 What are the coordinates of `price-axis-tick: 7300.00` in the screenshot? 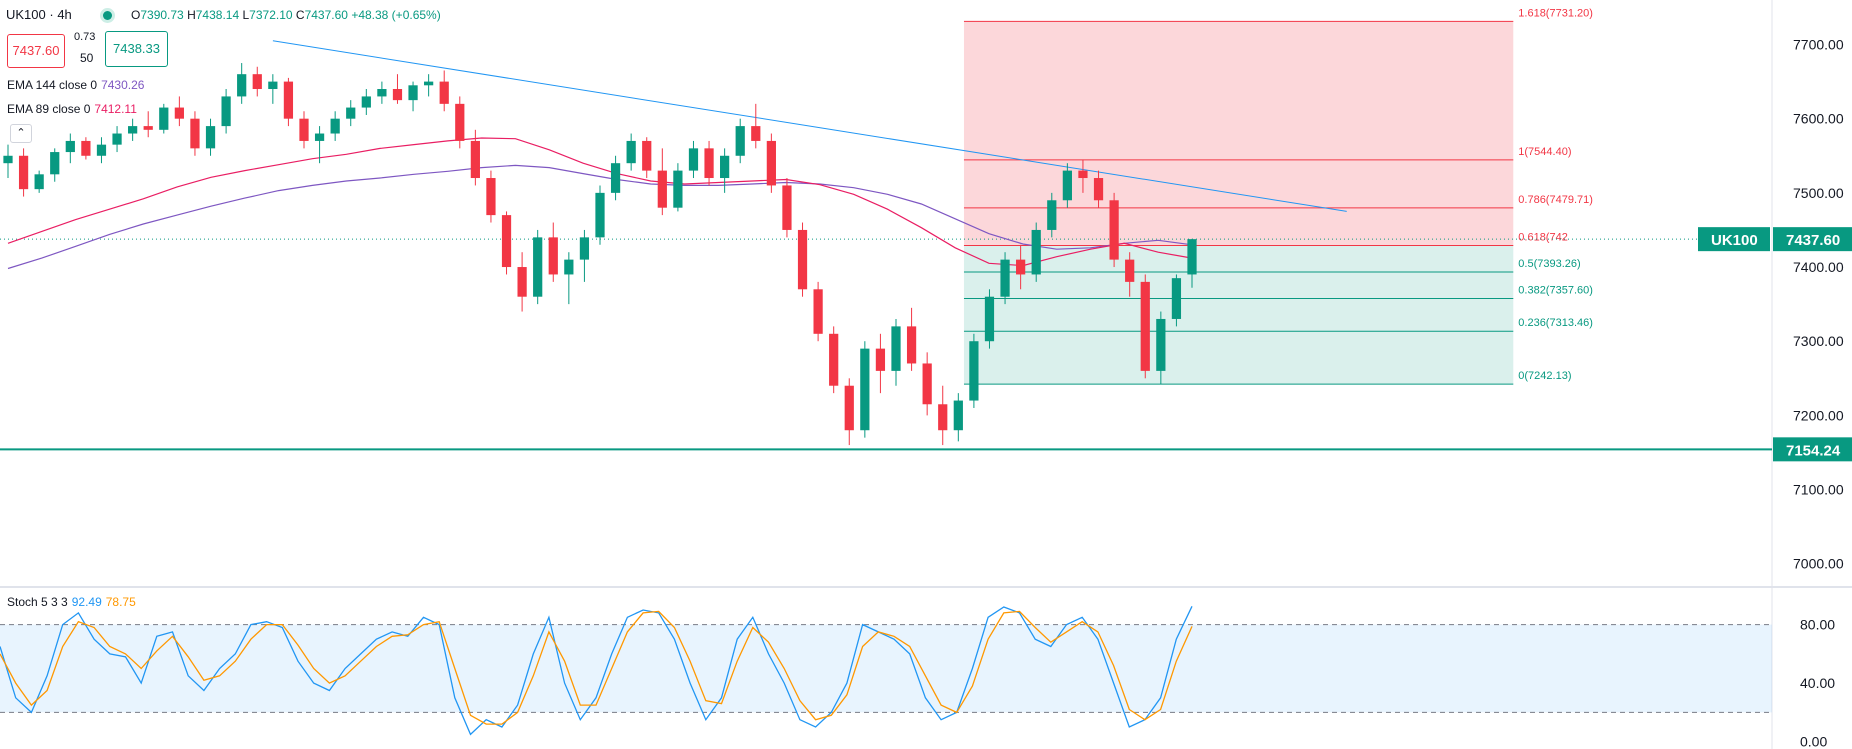 It's located at (1818, 341).